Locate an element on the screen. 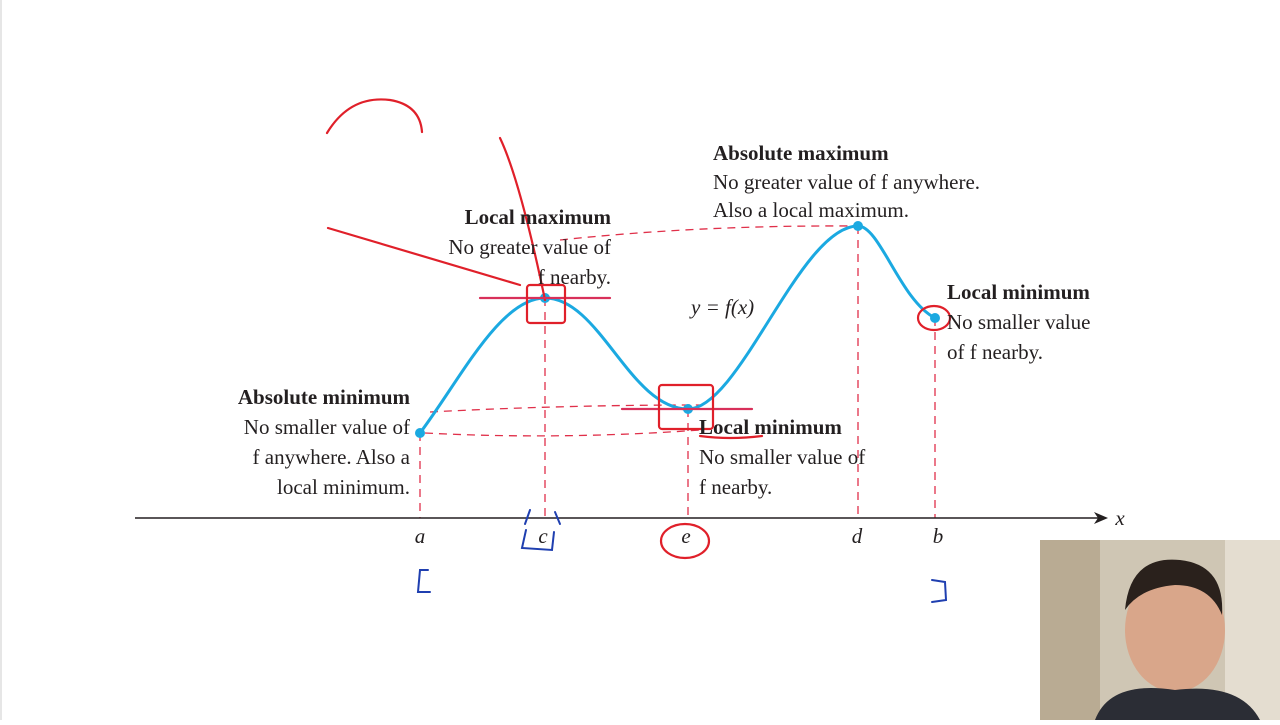  point-label: d is located at coordinates (857, 536).